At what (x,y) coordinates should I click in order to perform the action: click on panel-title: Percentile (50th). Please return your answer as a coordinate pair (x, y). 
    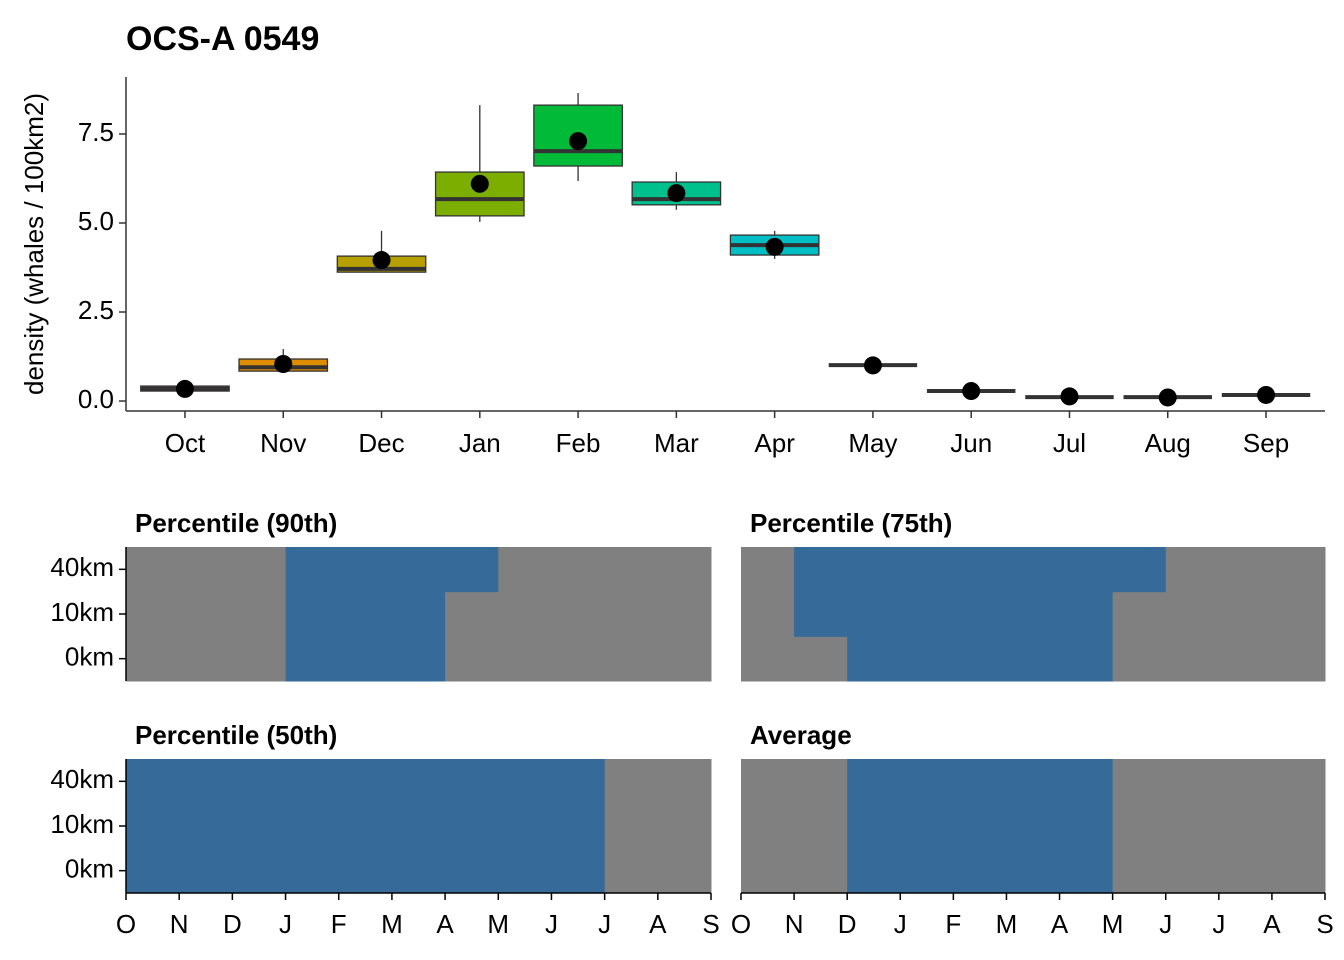
    Looking at the image, I should click on (236, 735).